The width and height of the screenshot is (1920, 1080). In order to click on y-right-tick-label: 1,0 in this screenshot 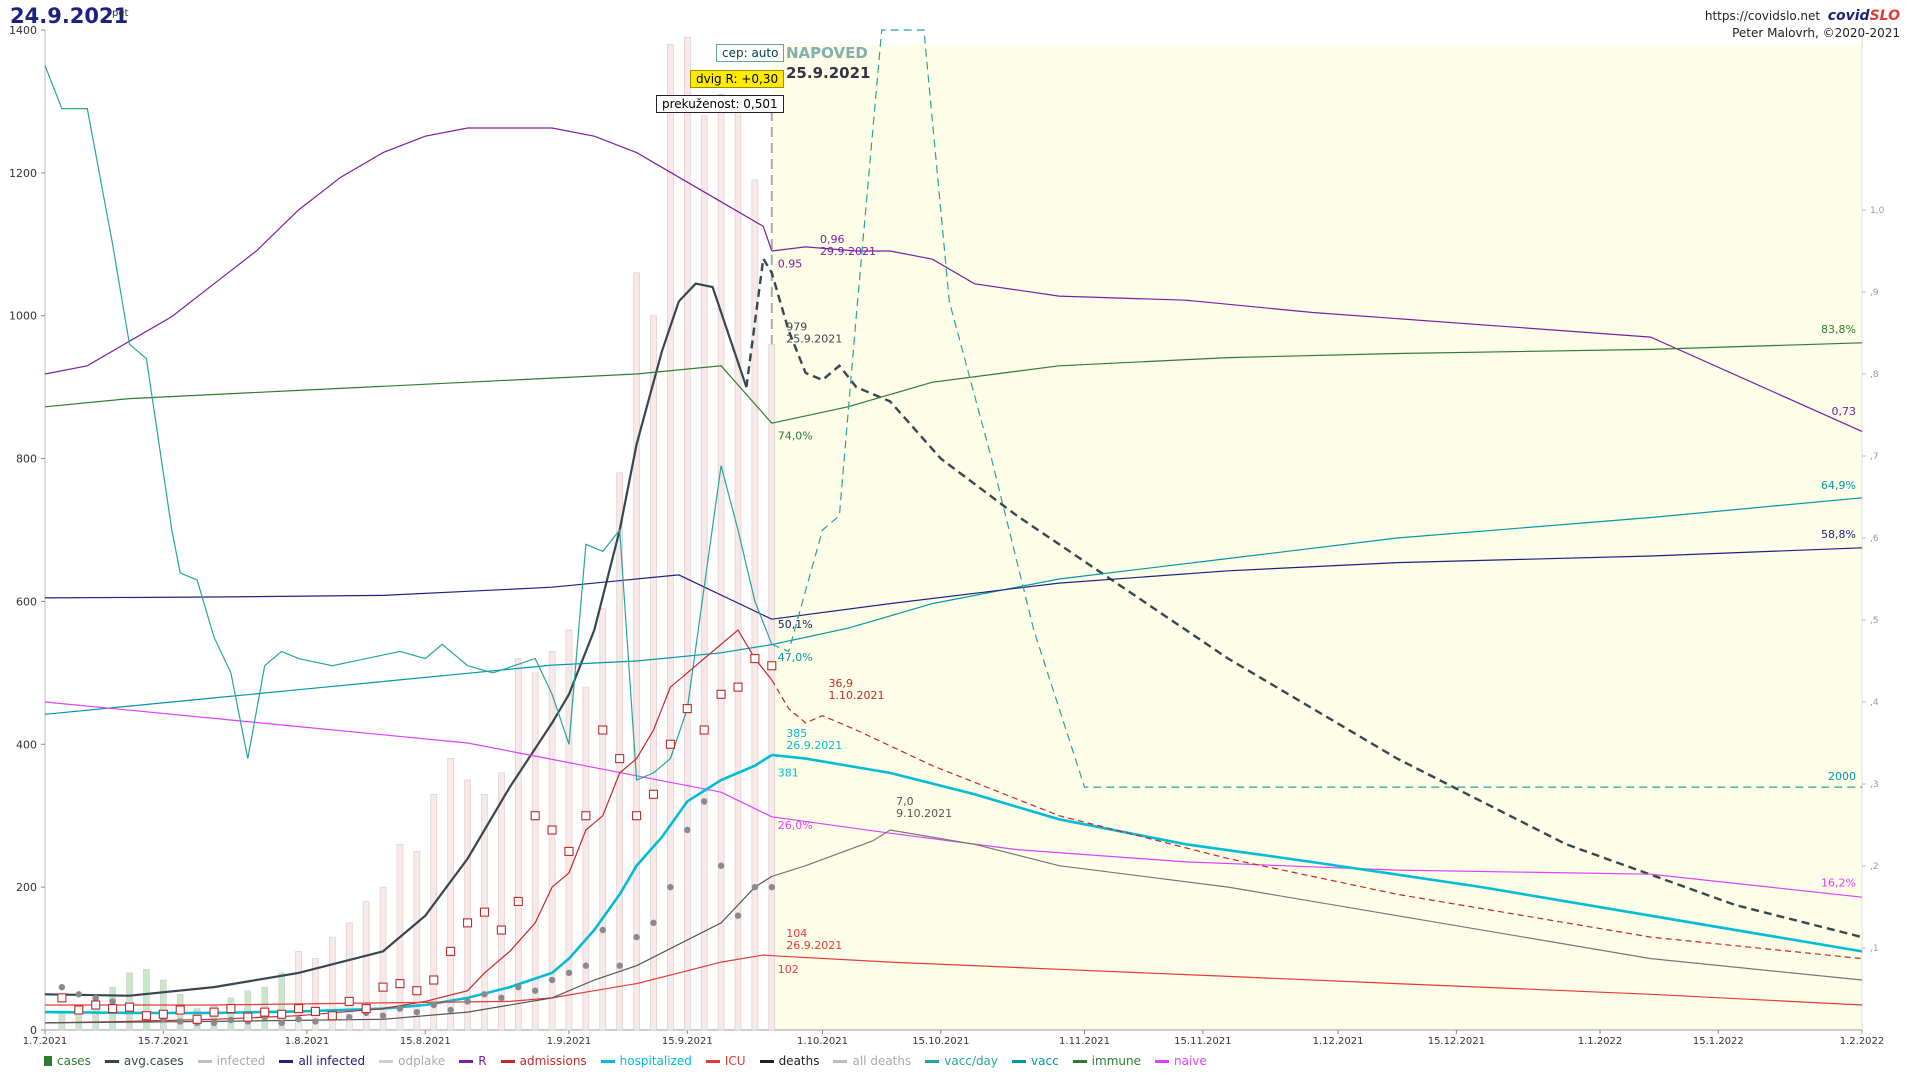, I will do `click(1877, 211)`.